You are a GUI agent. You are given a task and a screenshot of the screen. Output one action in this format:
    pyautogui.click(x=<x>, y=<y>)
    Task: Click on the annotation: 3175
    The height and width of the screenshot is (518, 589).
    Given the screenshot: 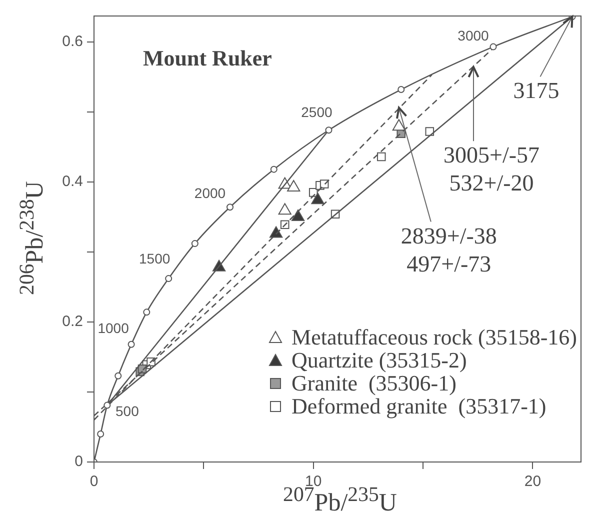 What is the action you would take?
    pyautogui.click(x=536, y=91)
    